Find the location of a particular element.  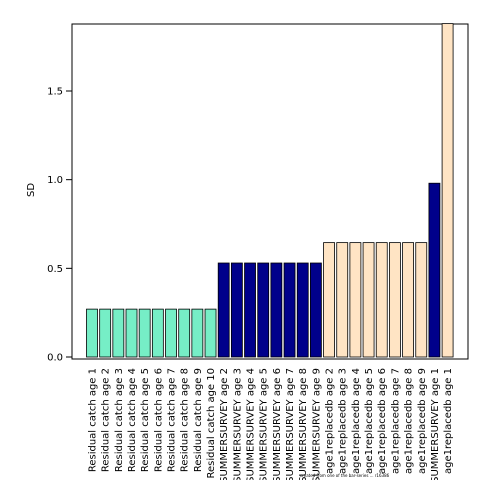

x-tick-label: Residual catch age 3 is located at coordinates (119, 420).